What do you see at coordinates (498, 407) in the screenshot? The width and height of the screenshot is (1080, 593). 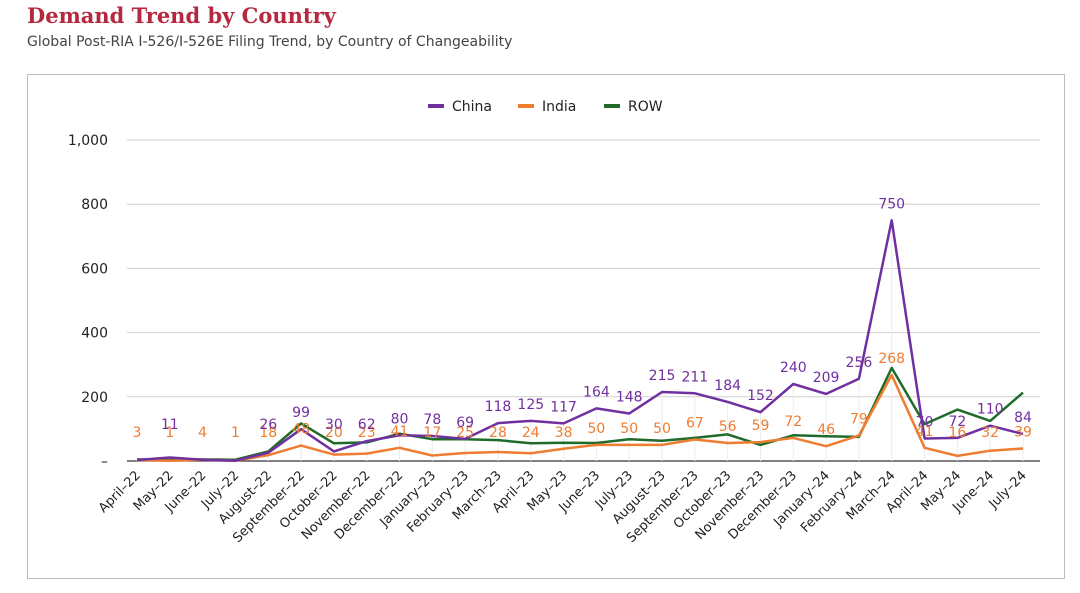 I see `data-label-china: 118` at bounding box center [498, 407].